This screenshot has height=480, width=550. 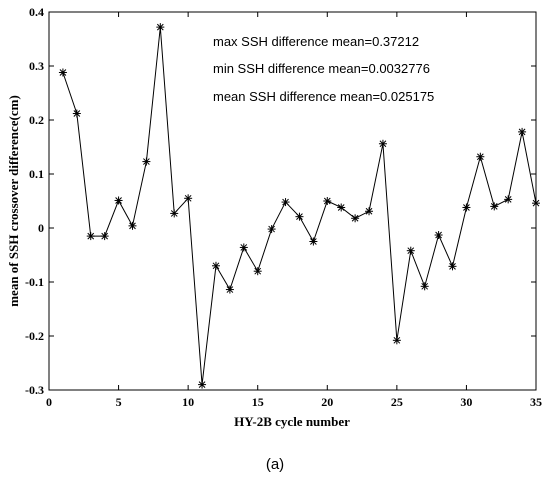 I want to click on x-axis-label: HY-2B cycle number, so click(x=292, y=421).